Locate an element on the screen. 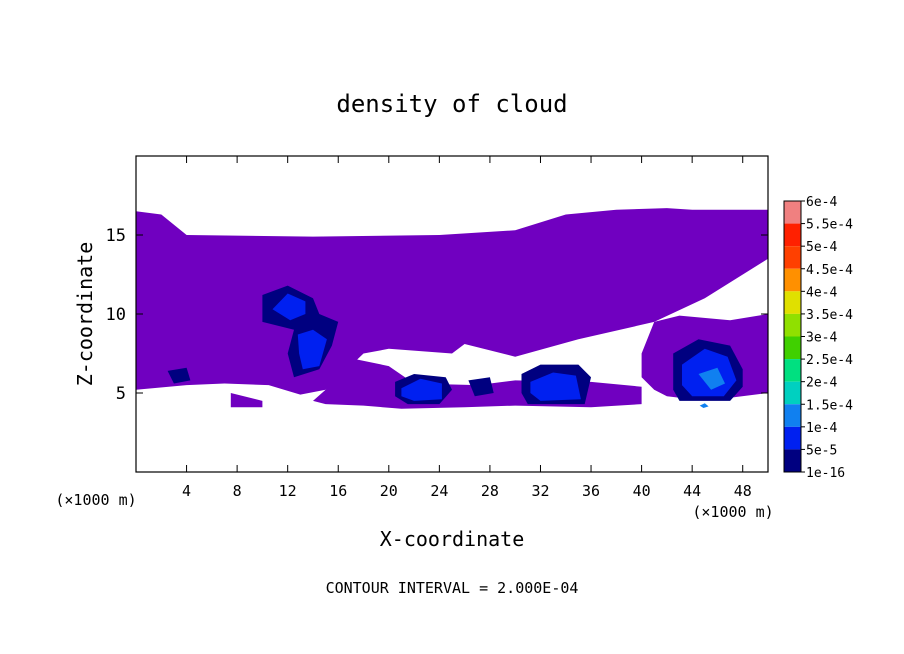  colorbar-label: 1e-16 is located at coordinates (825, 473).